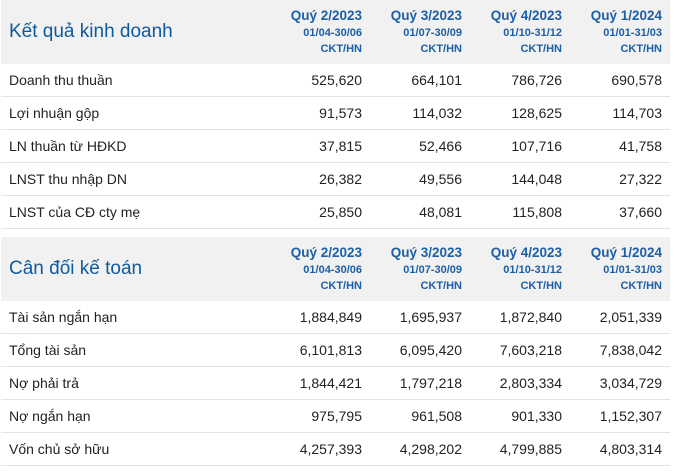 This screenshot has width=674, height=473. Describe the element at coordinates (620, 146) in the screenshot. I see `row-value: 41,758` at that location.